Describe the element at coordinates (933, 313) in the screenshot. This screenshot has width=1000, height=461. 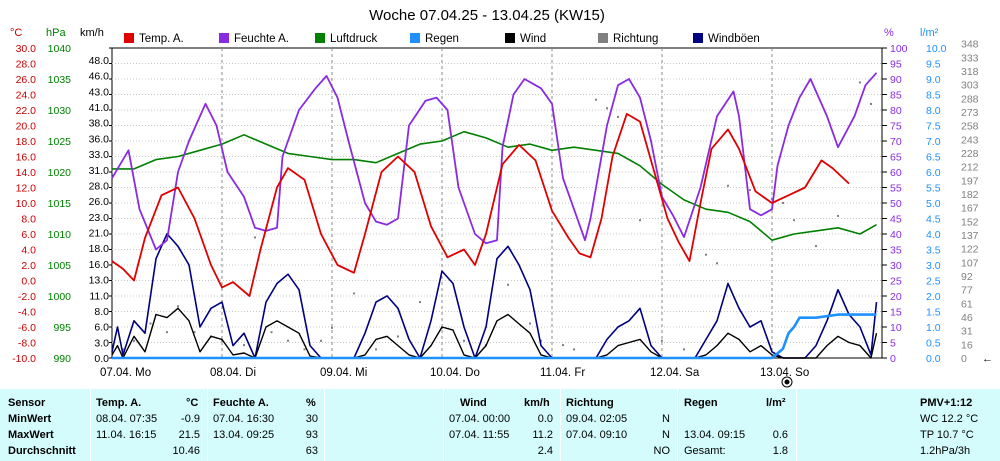
I see `rain-tick-label: 1.5` at that location.